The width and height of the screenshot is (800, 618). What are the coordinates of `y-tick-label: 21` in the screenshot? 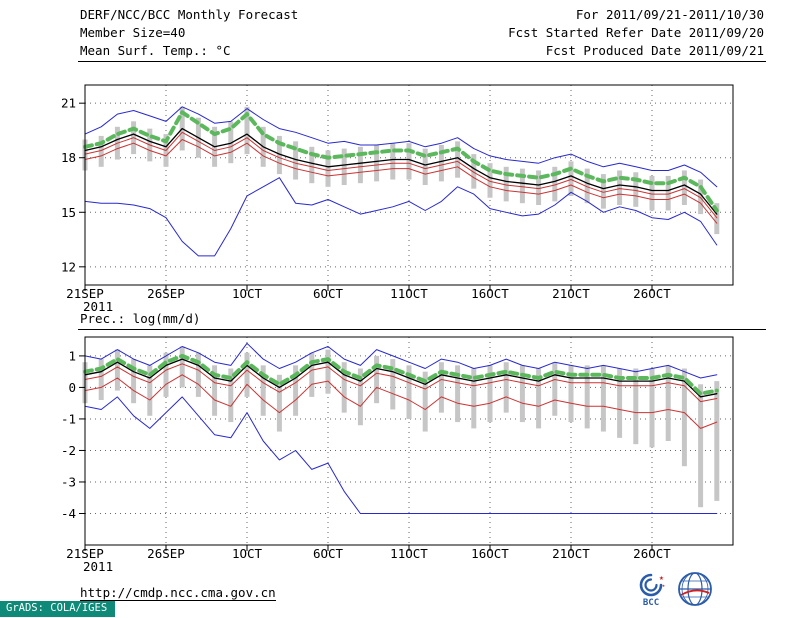 It's located at (68, 103).